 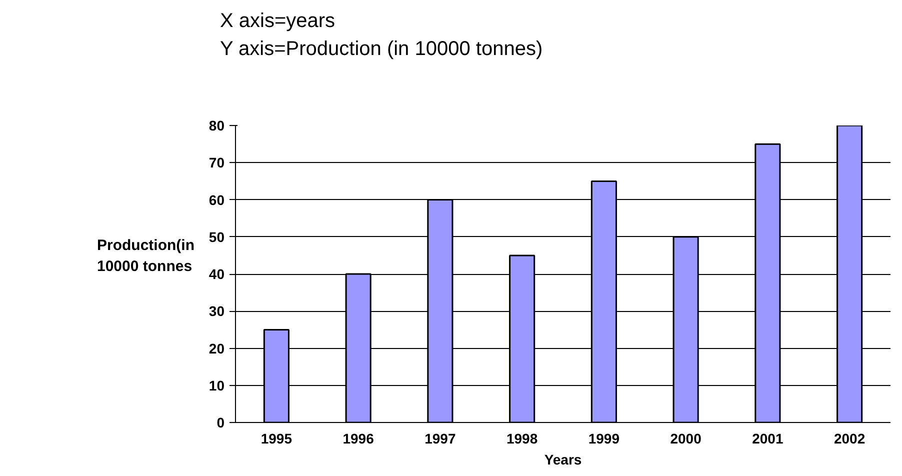 I want to click on x-tick-label: 2000, so click(x=686, y=438).